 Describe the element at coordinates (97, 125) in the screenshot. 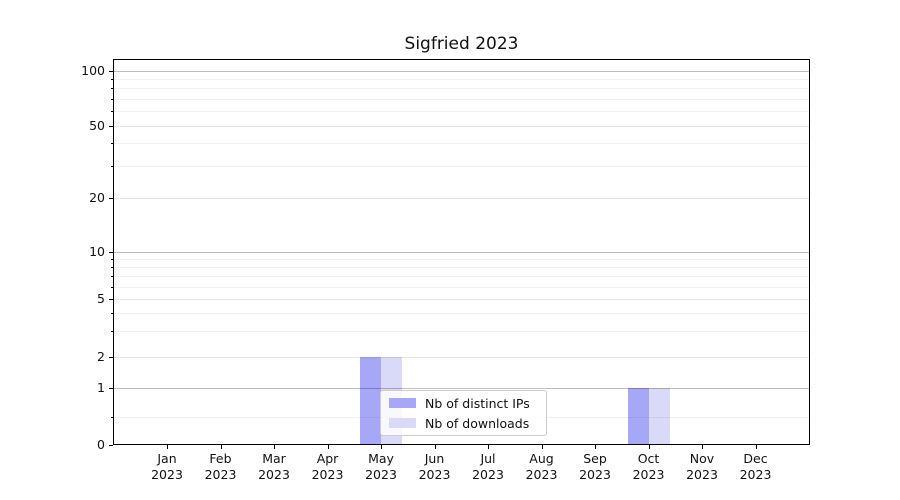

I see `y-tick-label: 50` at that location.